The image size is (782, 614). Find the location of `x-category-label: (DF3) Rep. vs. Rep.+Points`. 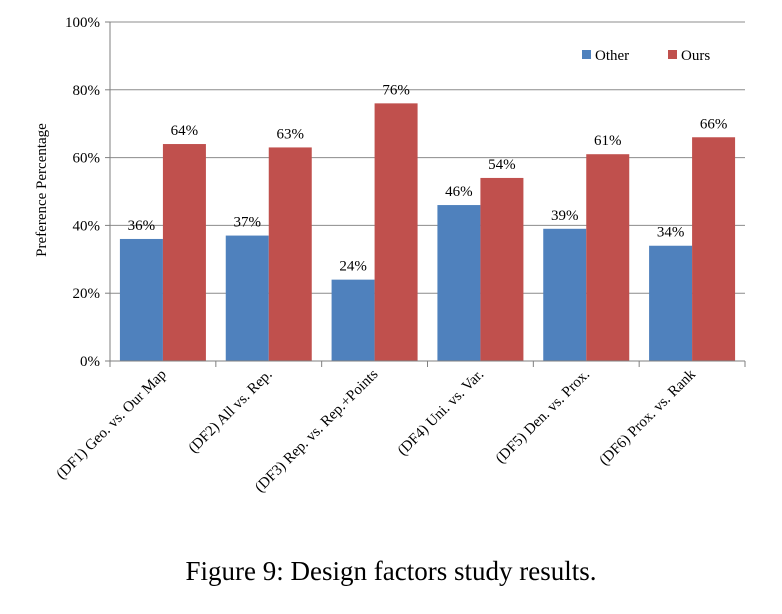

x-category-label: (DF3) Rep. vs. Rep.+Points is located at coordinates (316, 430).